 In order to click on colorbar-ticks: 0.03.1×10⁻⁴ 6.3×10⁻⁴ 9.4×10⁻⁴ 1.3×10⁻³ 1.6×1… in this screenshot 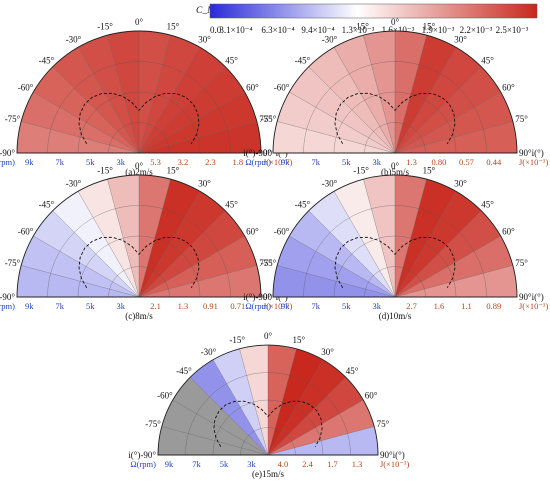, I will do `click(369, 30)`.